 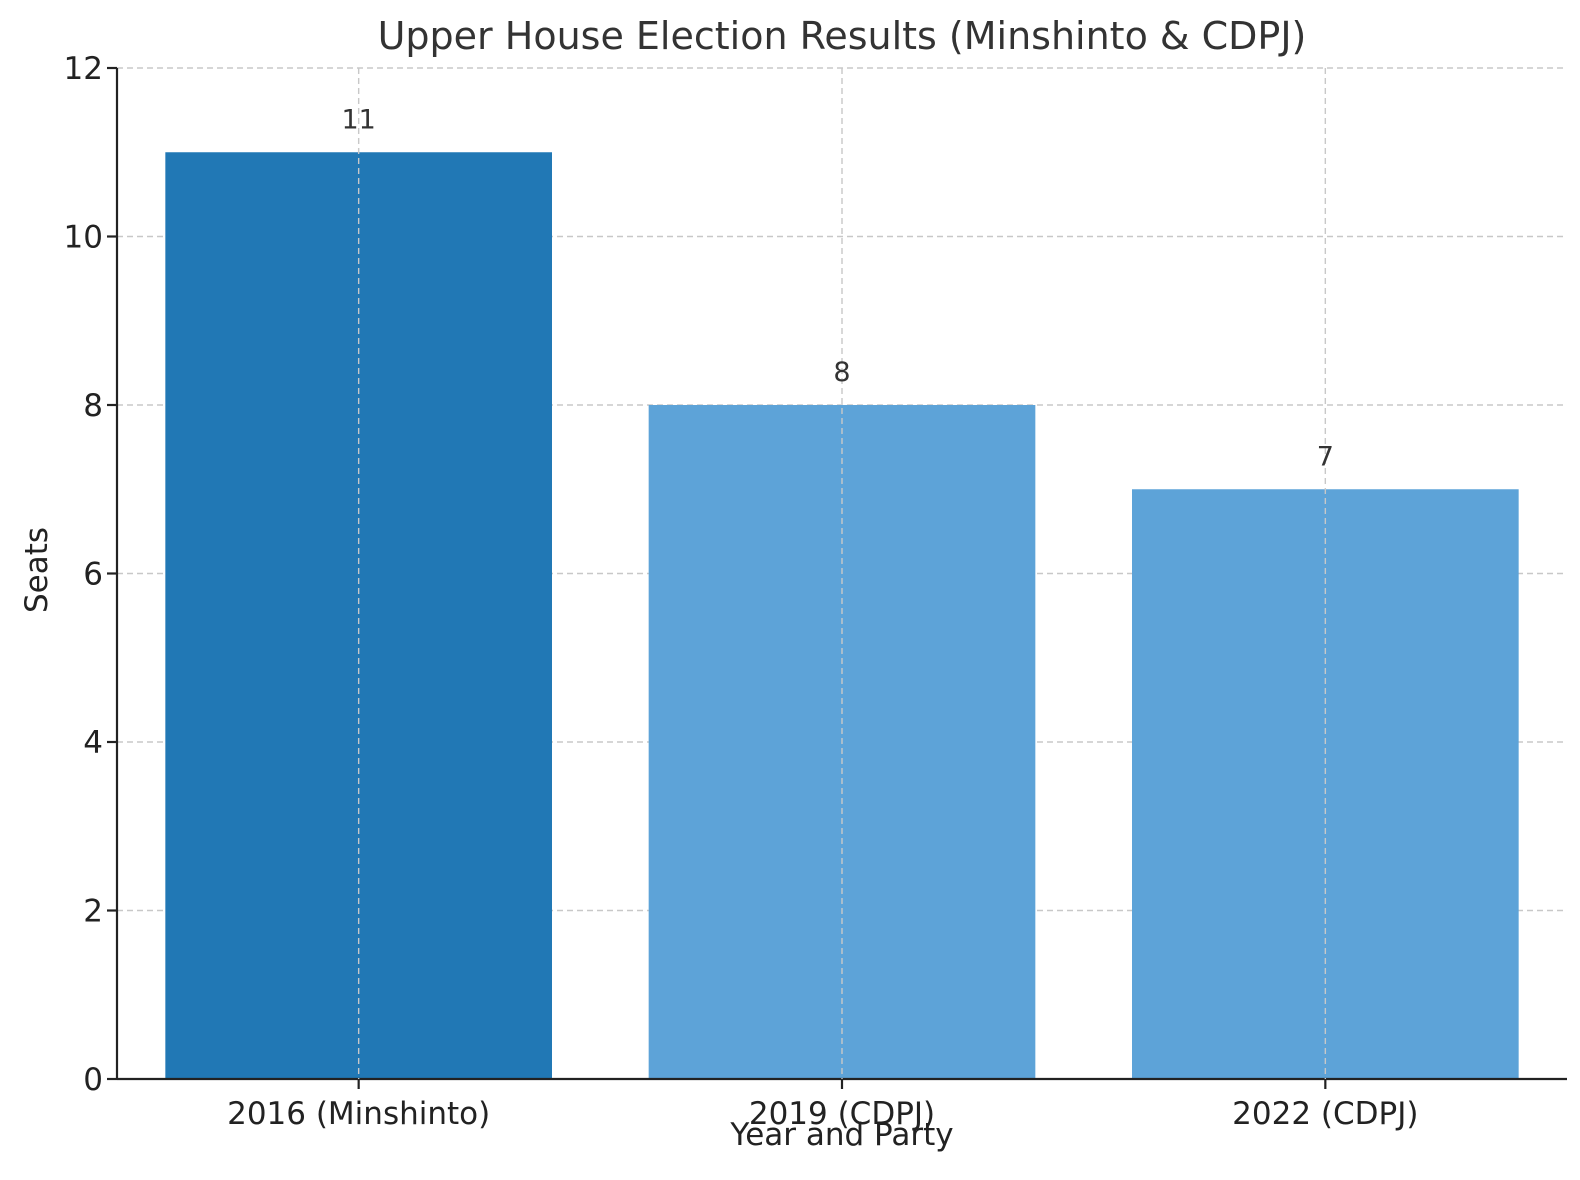 I want to click on y-tick-label: 12, so click(x=83, y=69).